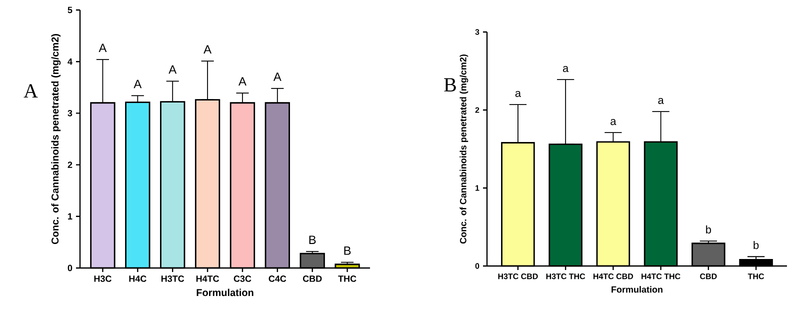  What do you see at coordinates (243, 279) in the screenshot?
I see `x-tick-label: C3C` at bounding box center [243, 279].